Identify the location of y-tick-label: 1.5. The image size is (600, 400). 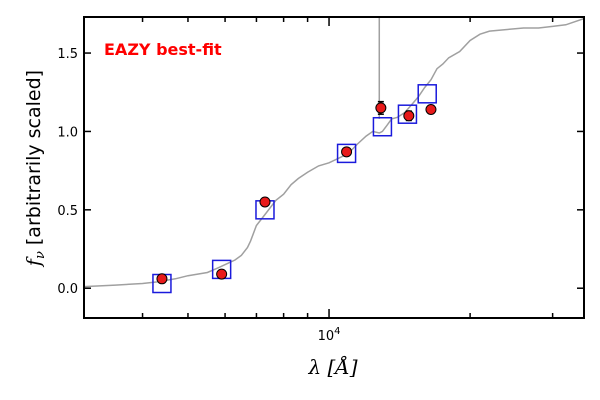
(67, 54).